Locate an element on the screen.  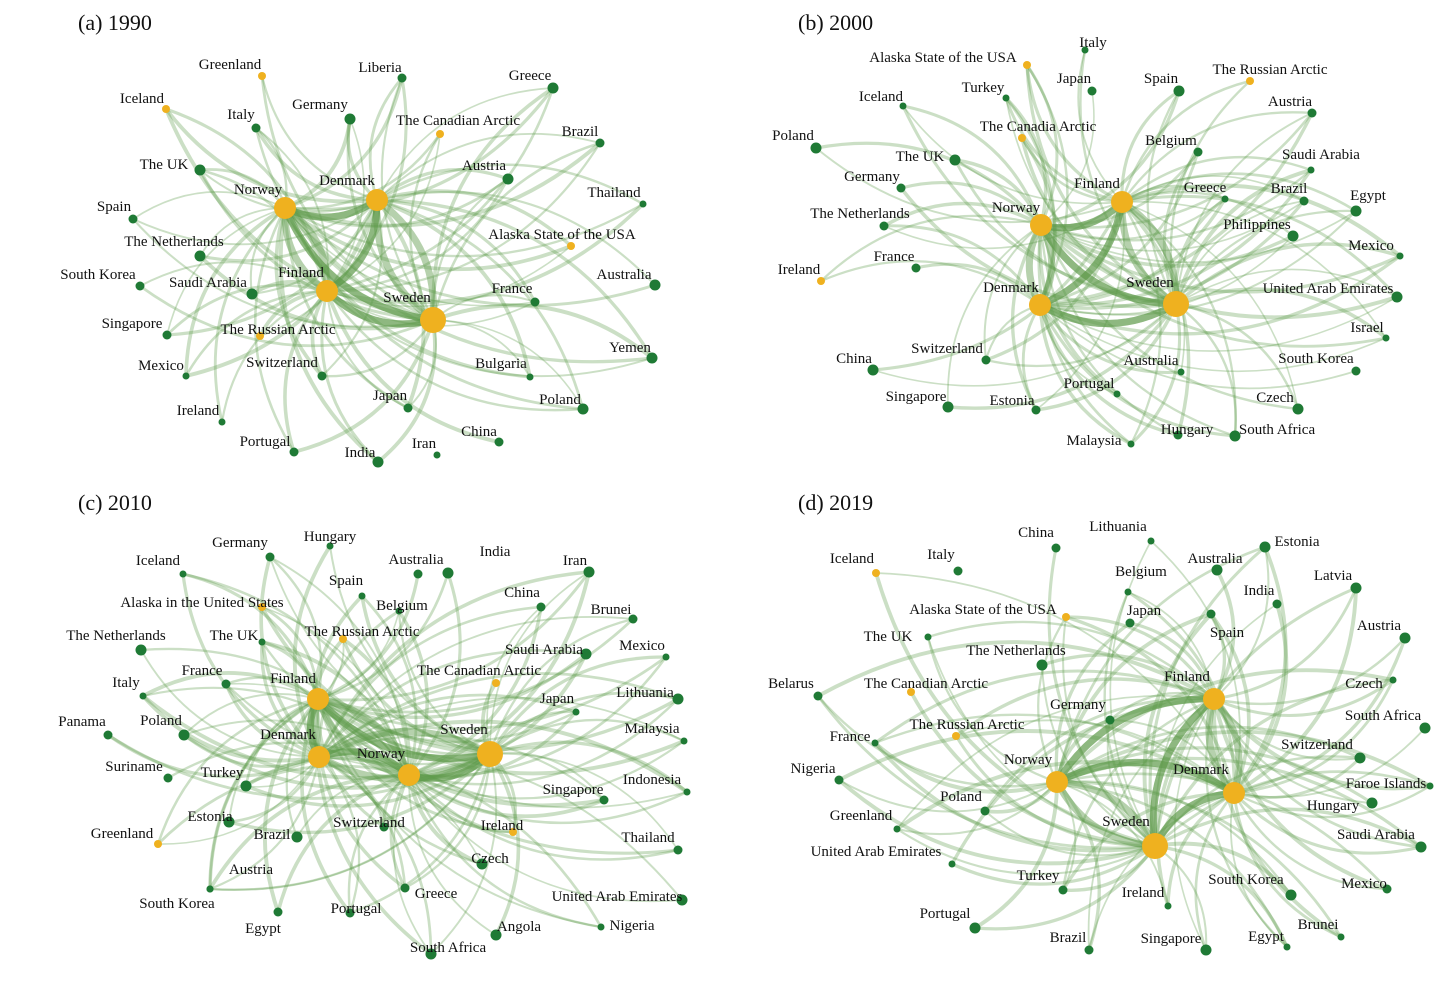
label-south-africa: South Africa is located at coordinates (448, 948).